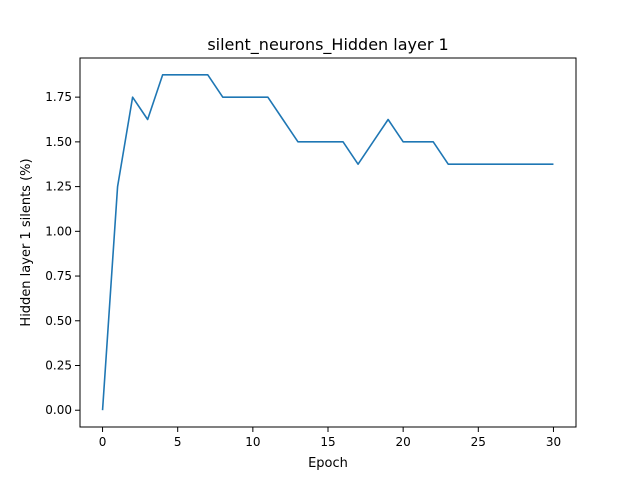 This screenshot has width=640, height=480. What do you see at coordinates (58, 187) in the screenshot?
I see `y-tick-label: 1.25` at bounding box center [58, 187].